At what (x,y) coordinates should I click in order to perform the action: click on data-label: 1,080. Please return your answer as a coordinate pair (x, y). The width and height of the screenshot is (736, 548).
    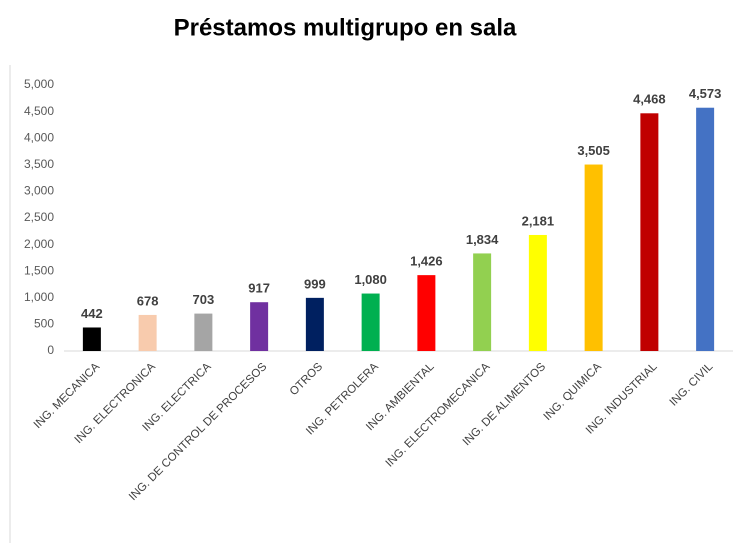
    Looking at the image, I should click on (370, 279).